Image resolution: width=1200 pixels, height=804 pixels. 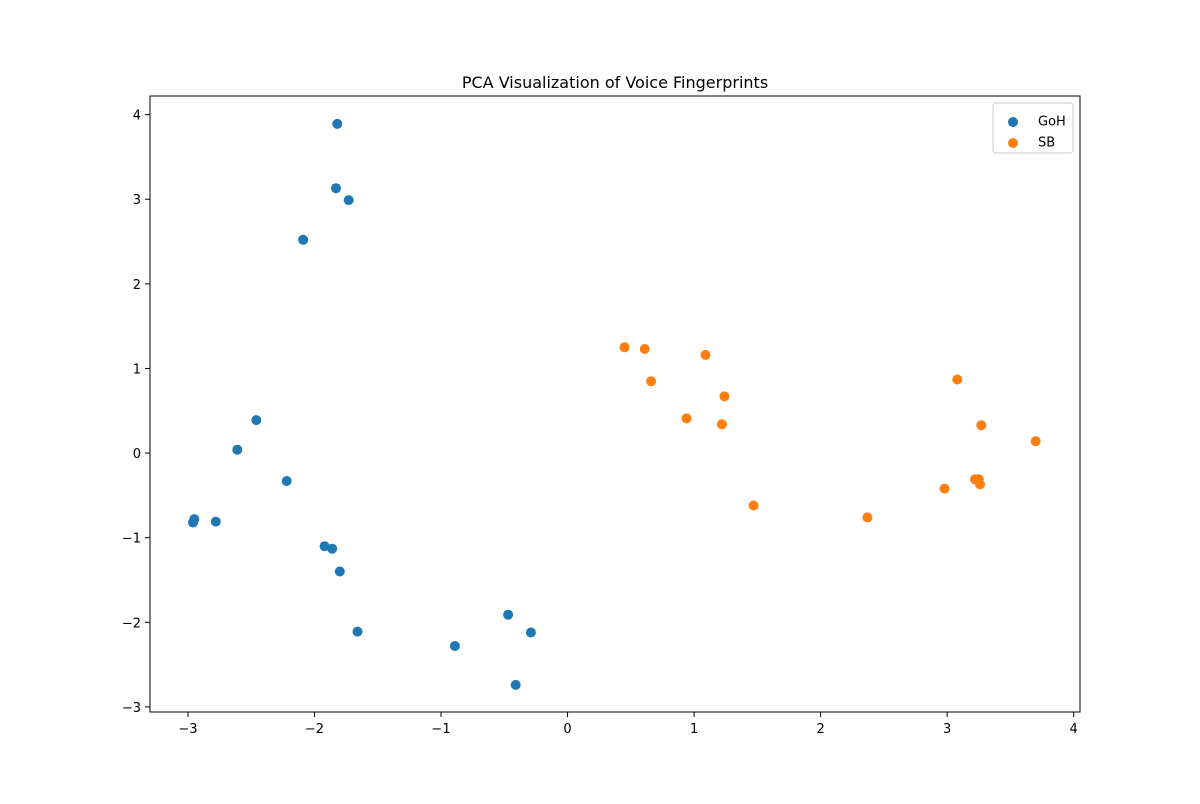 What do you see at coordinates (947, 729) in the screenshot?
I see `x-tick-label: 3` at bounding box center [947, 729].